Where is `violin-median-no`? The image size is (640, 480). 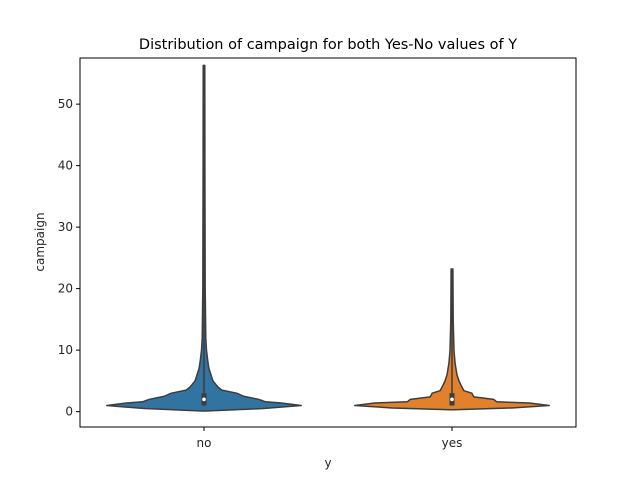 violin-median-no is located at coordinates (204, 399).